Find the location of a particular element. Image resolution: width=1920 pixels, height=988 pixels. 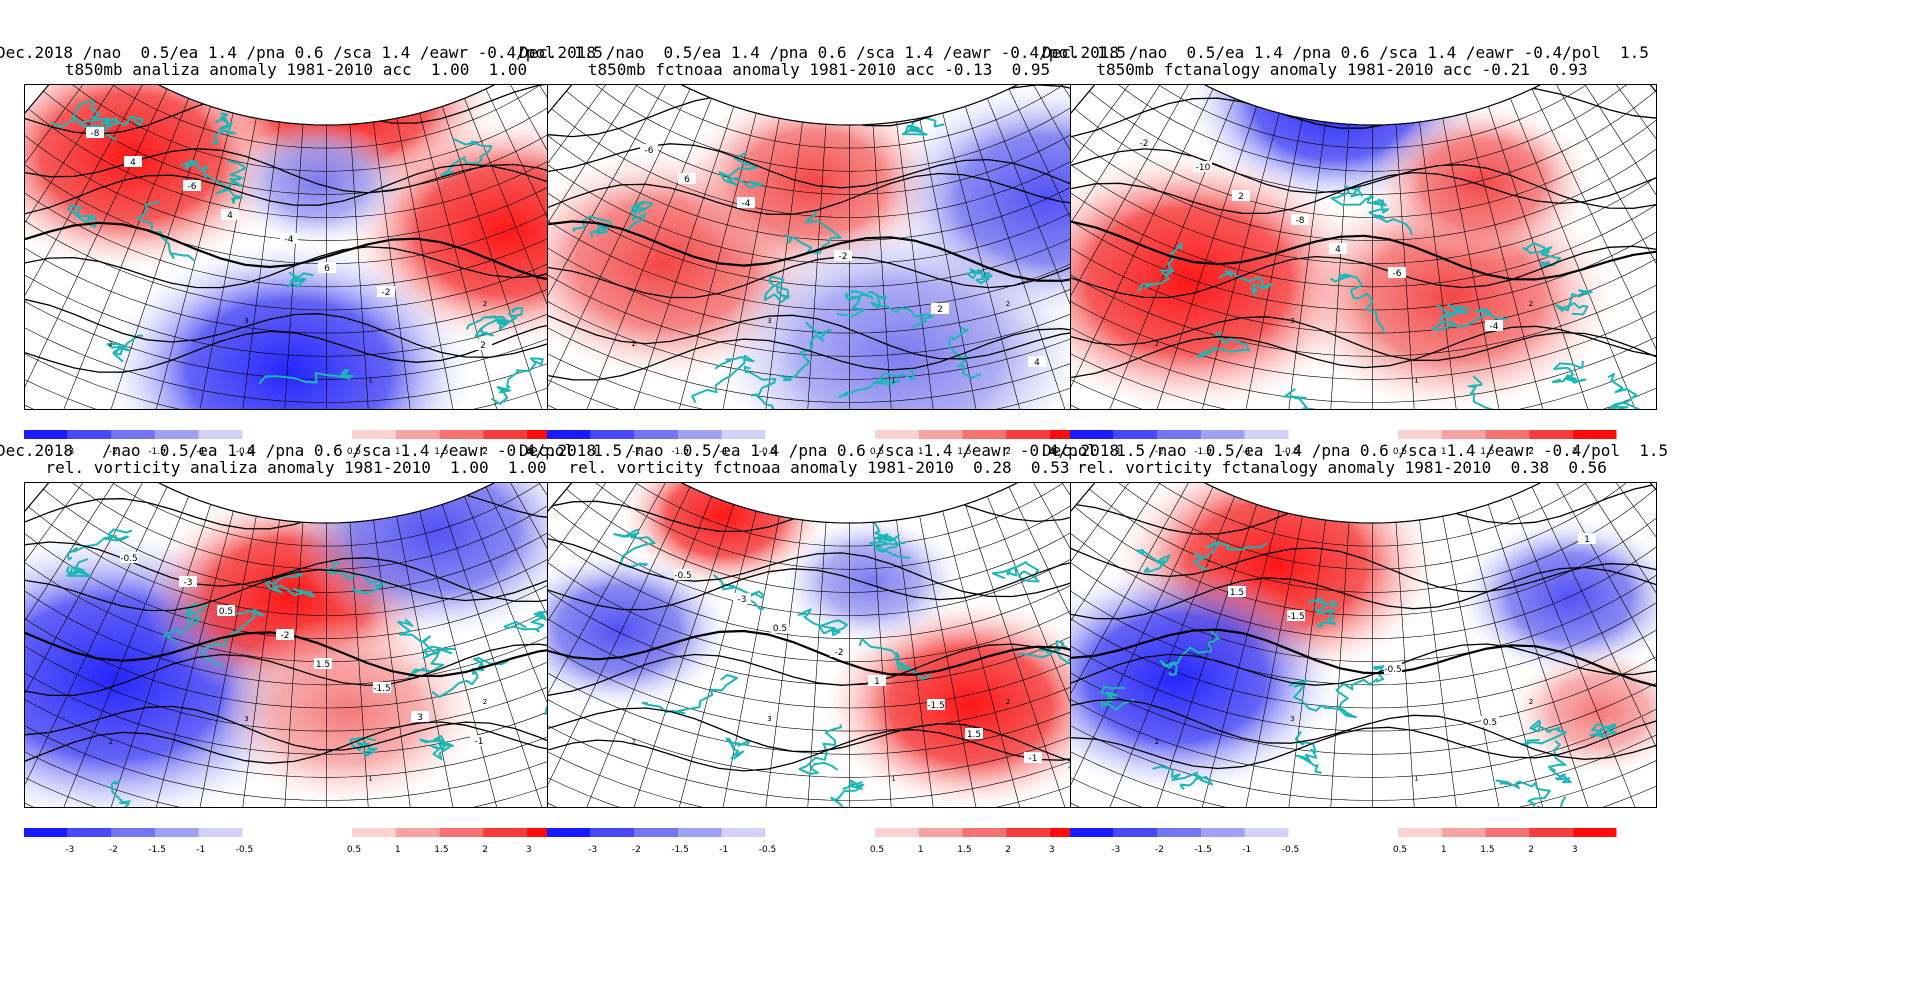

contour-label: -0.5 is located at coordinates (1393, 670).